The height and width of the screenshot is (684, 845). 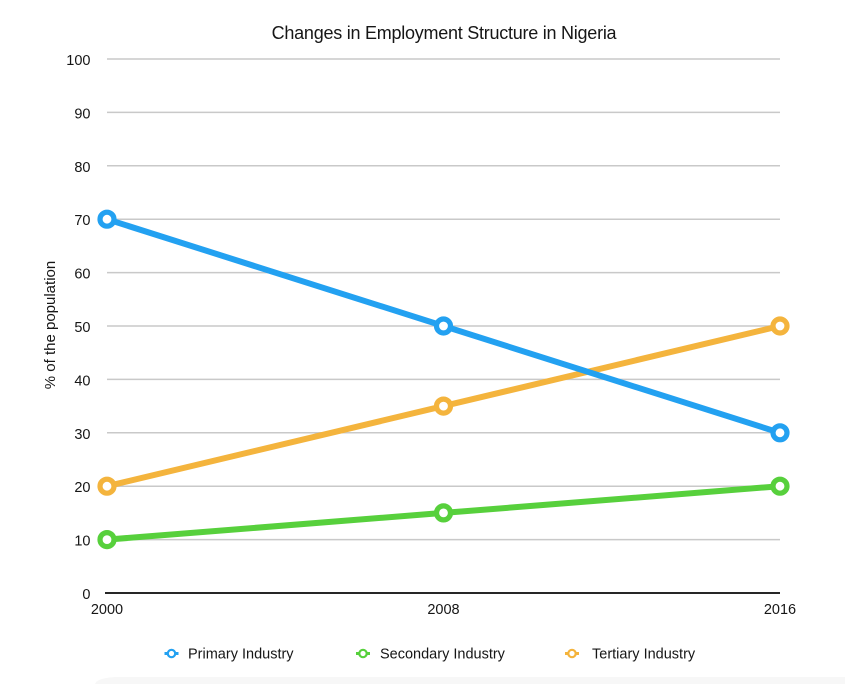 I want to click on svg-text: 2016, so click(x=780, y=610).